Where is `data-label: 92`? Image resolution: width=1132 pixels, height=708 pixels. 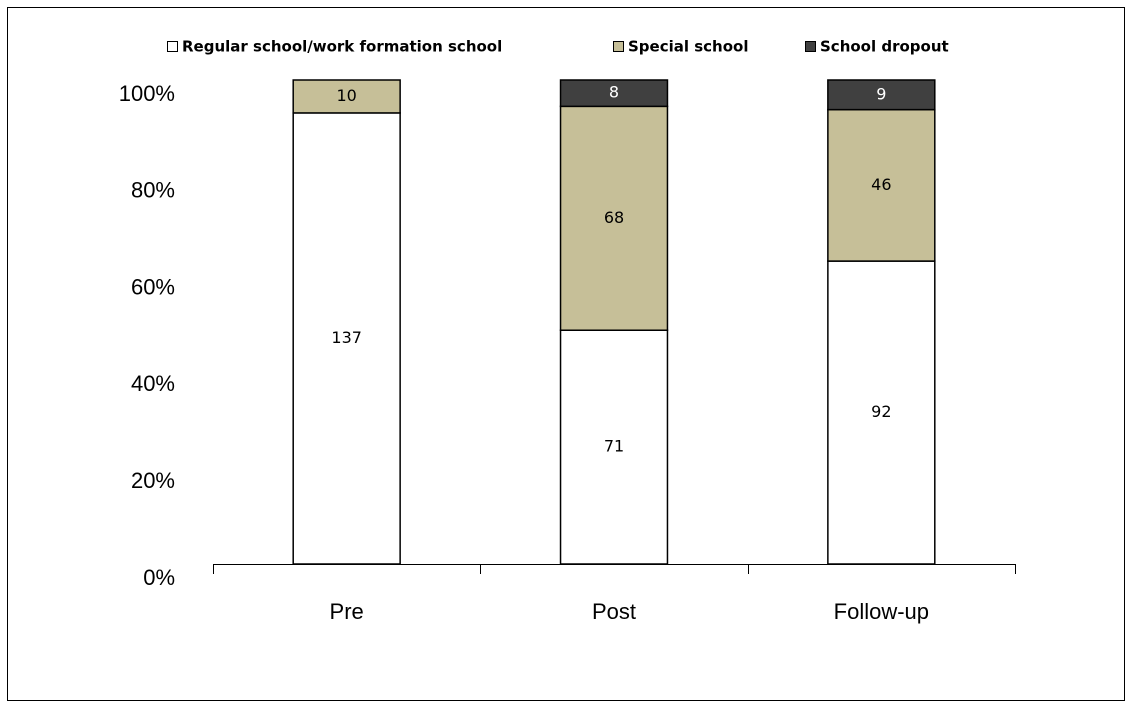
data-label: 92 is located at coordinates (881, 411).